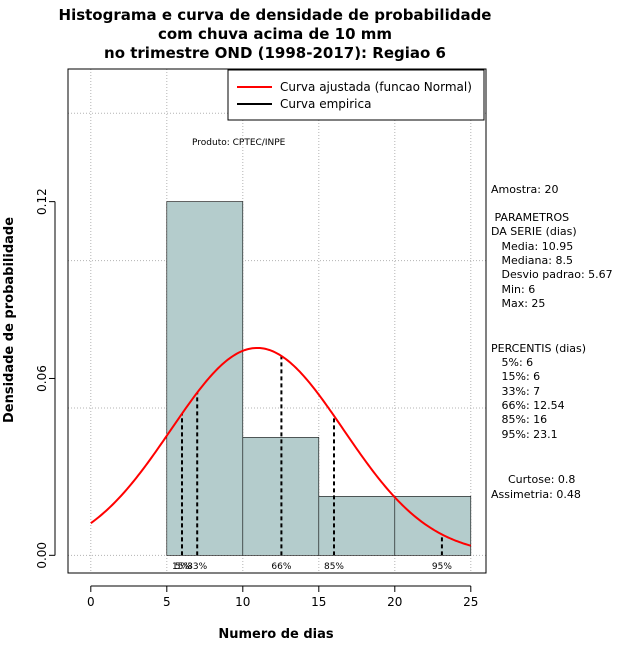 This screenshot has height=660, width=640. Describe the element at coordinates (42, 555) in the screenshot. I see `y-tick-label: 0.00` at that location.